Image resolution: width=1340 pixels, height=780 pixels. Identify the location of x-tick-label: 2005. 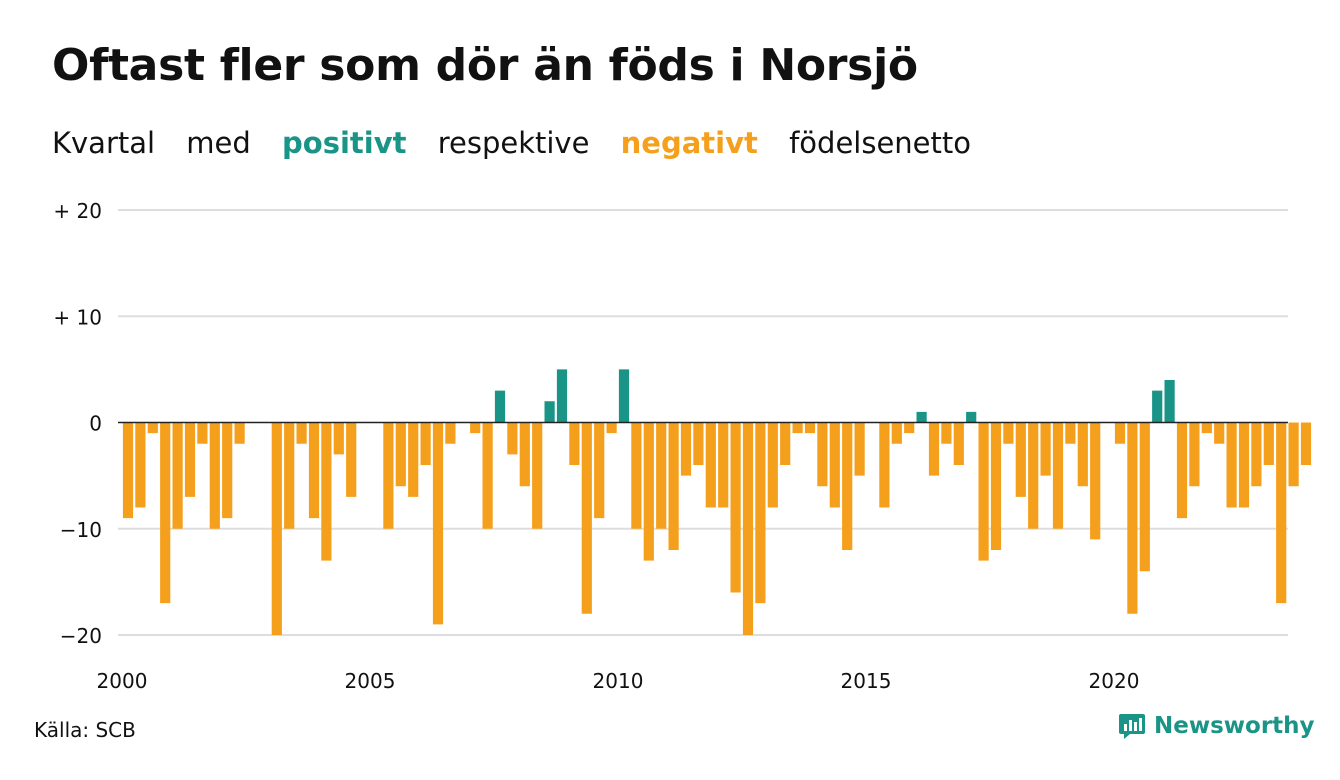
(370, 681).